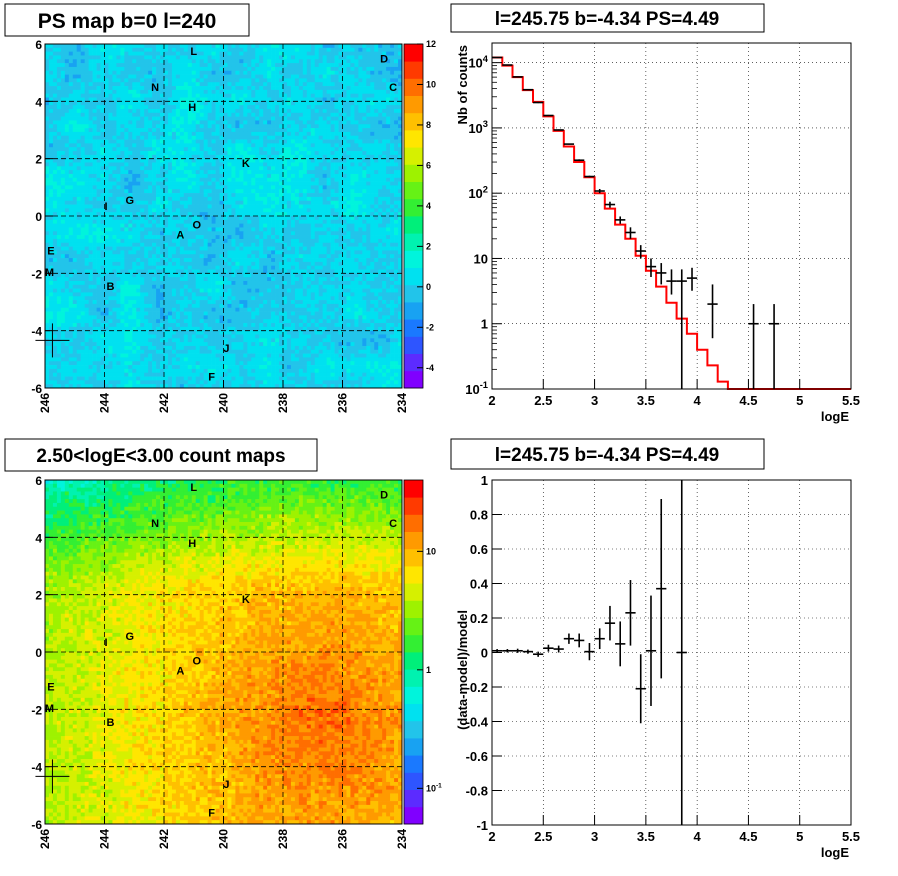  Describe the element at coordinates (484, 324) in the screenshot. I see `spectrum-ytick-label: 1` at that location.